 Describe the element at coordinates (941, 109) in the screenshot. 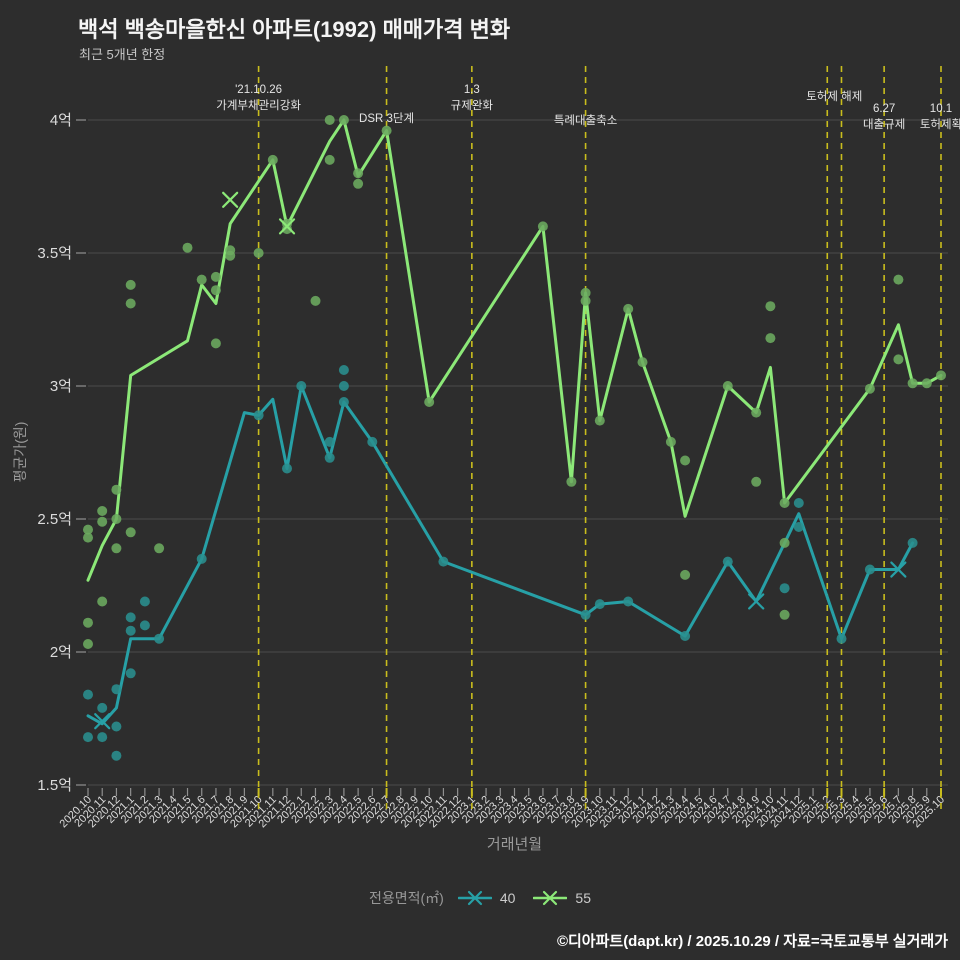

I see `event-label: 10.1` at that location.